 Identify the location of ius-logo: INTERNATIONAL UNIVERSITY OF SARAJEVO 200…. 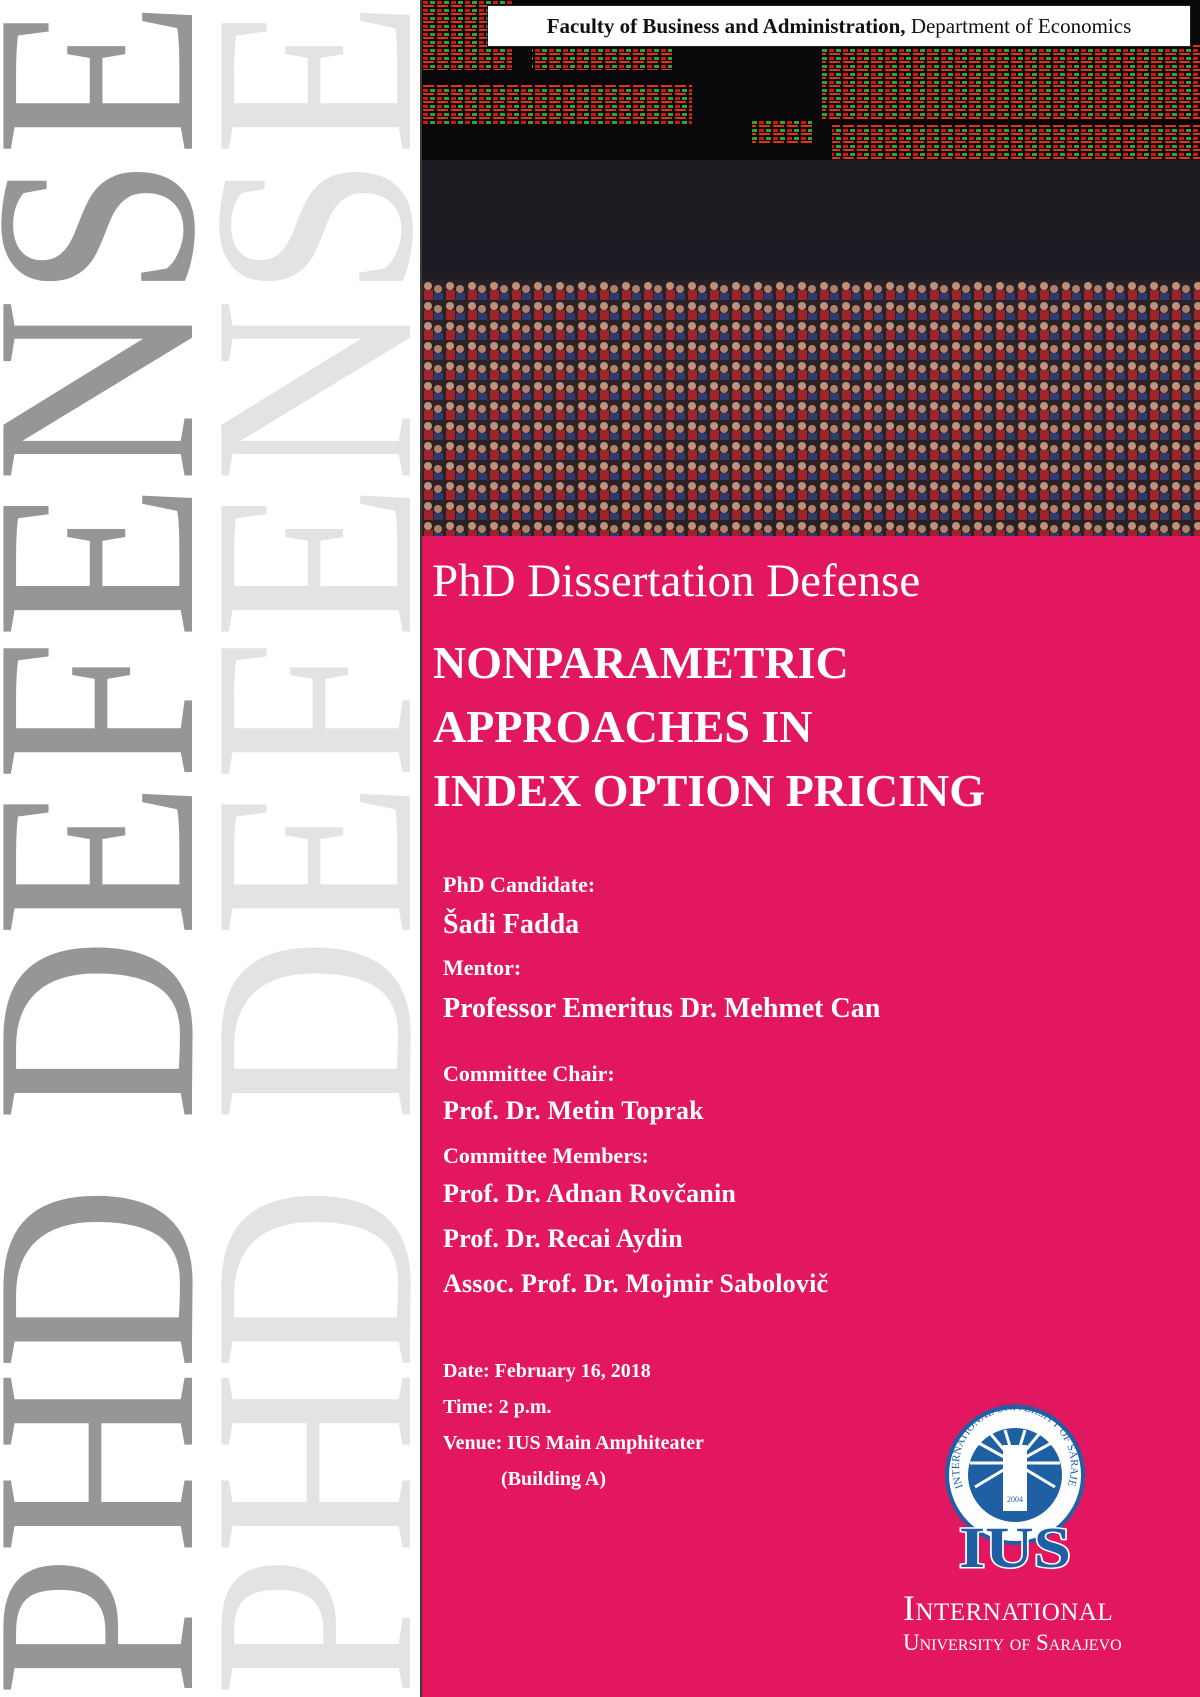
(1007, 1488).